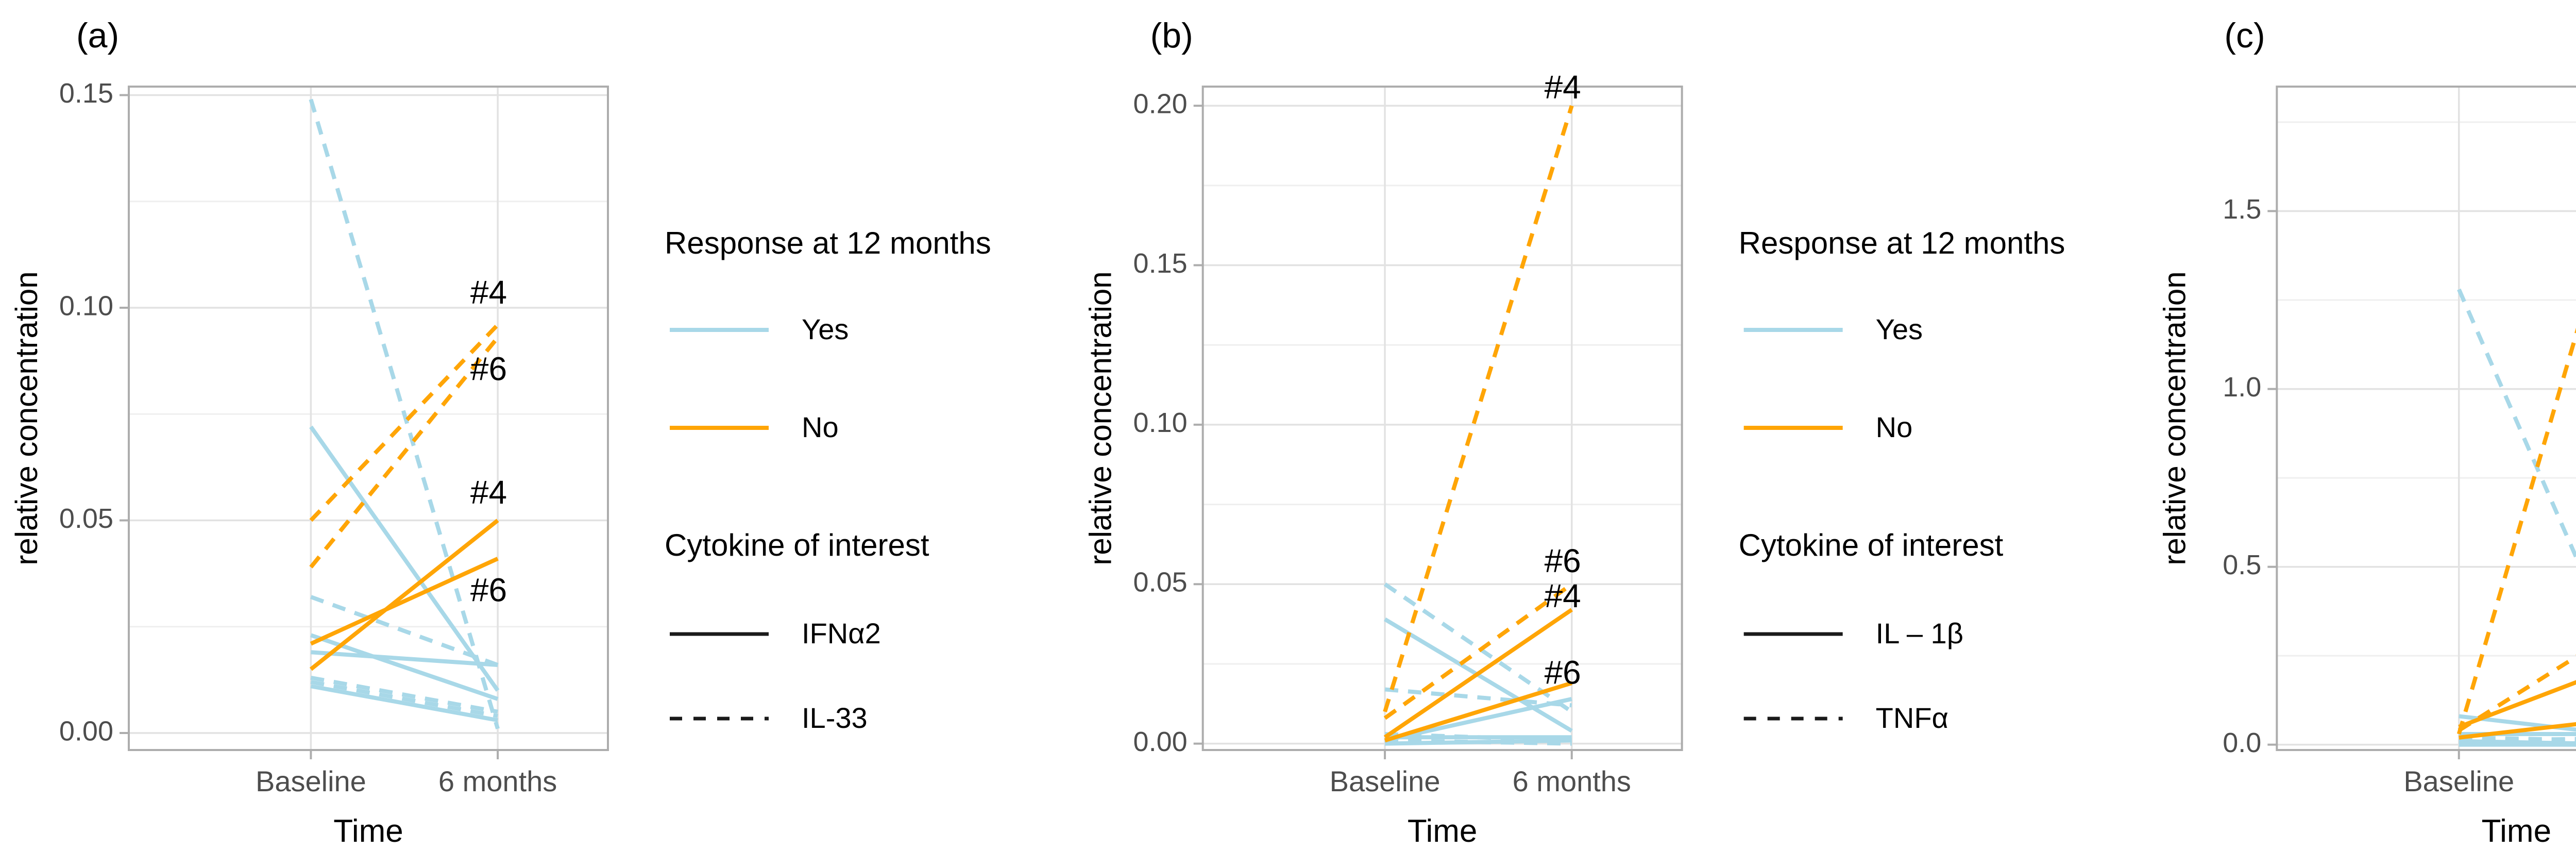 Image resolution: width=2576 pixels, height=866 pixels. What do you see at coordinates (2250, 476) in the screenshot?
I see `y-axis: 0.0 0.5 1.0 1.5` at bounding box center [2250, 476].